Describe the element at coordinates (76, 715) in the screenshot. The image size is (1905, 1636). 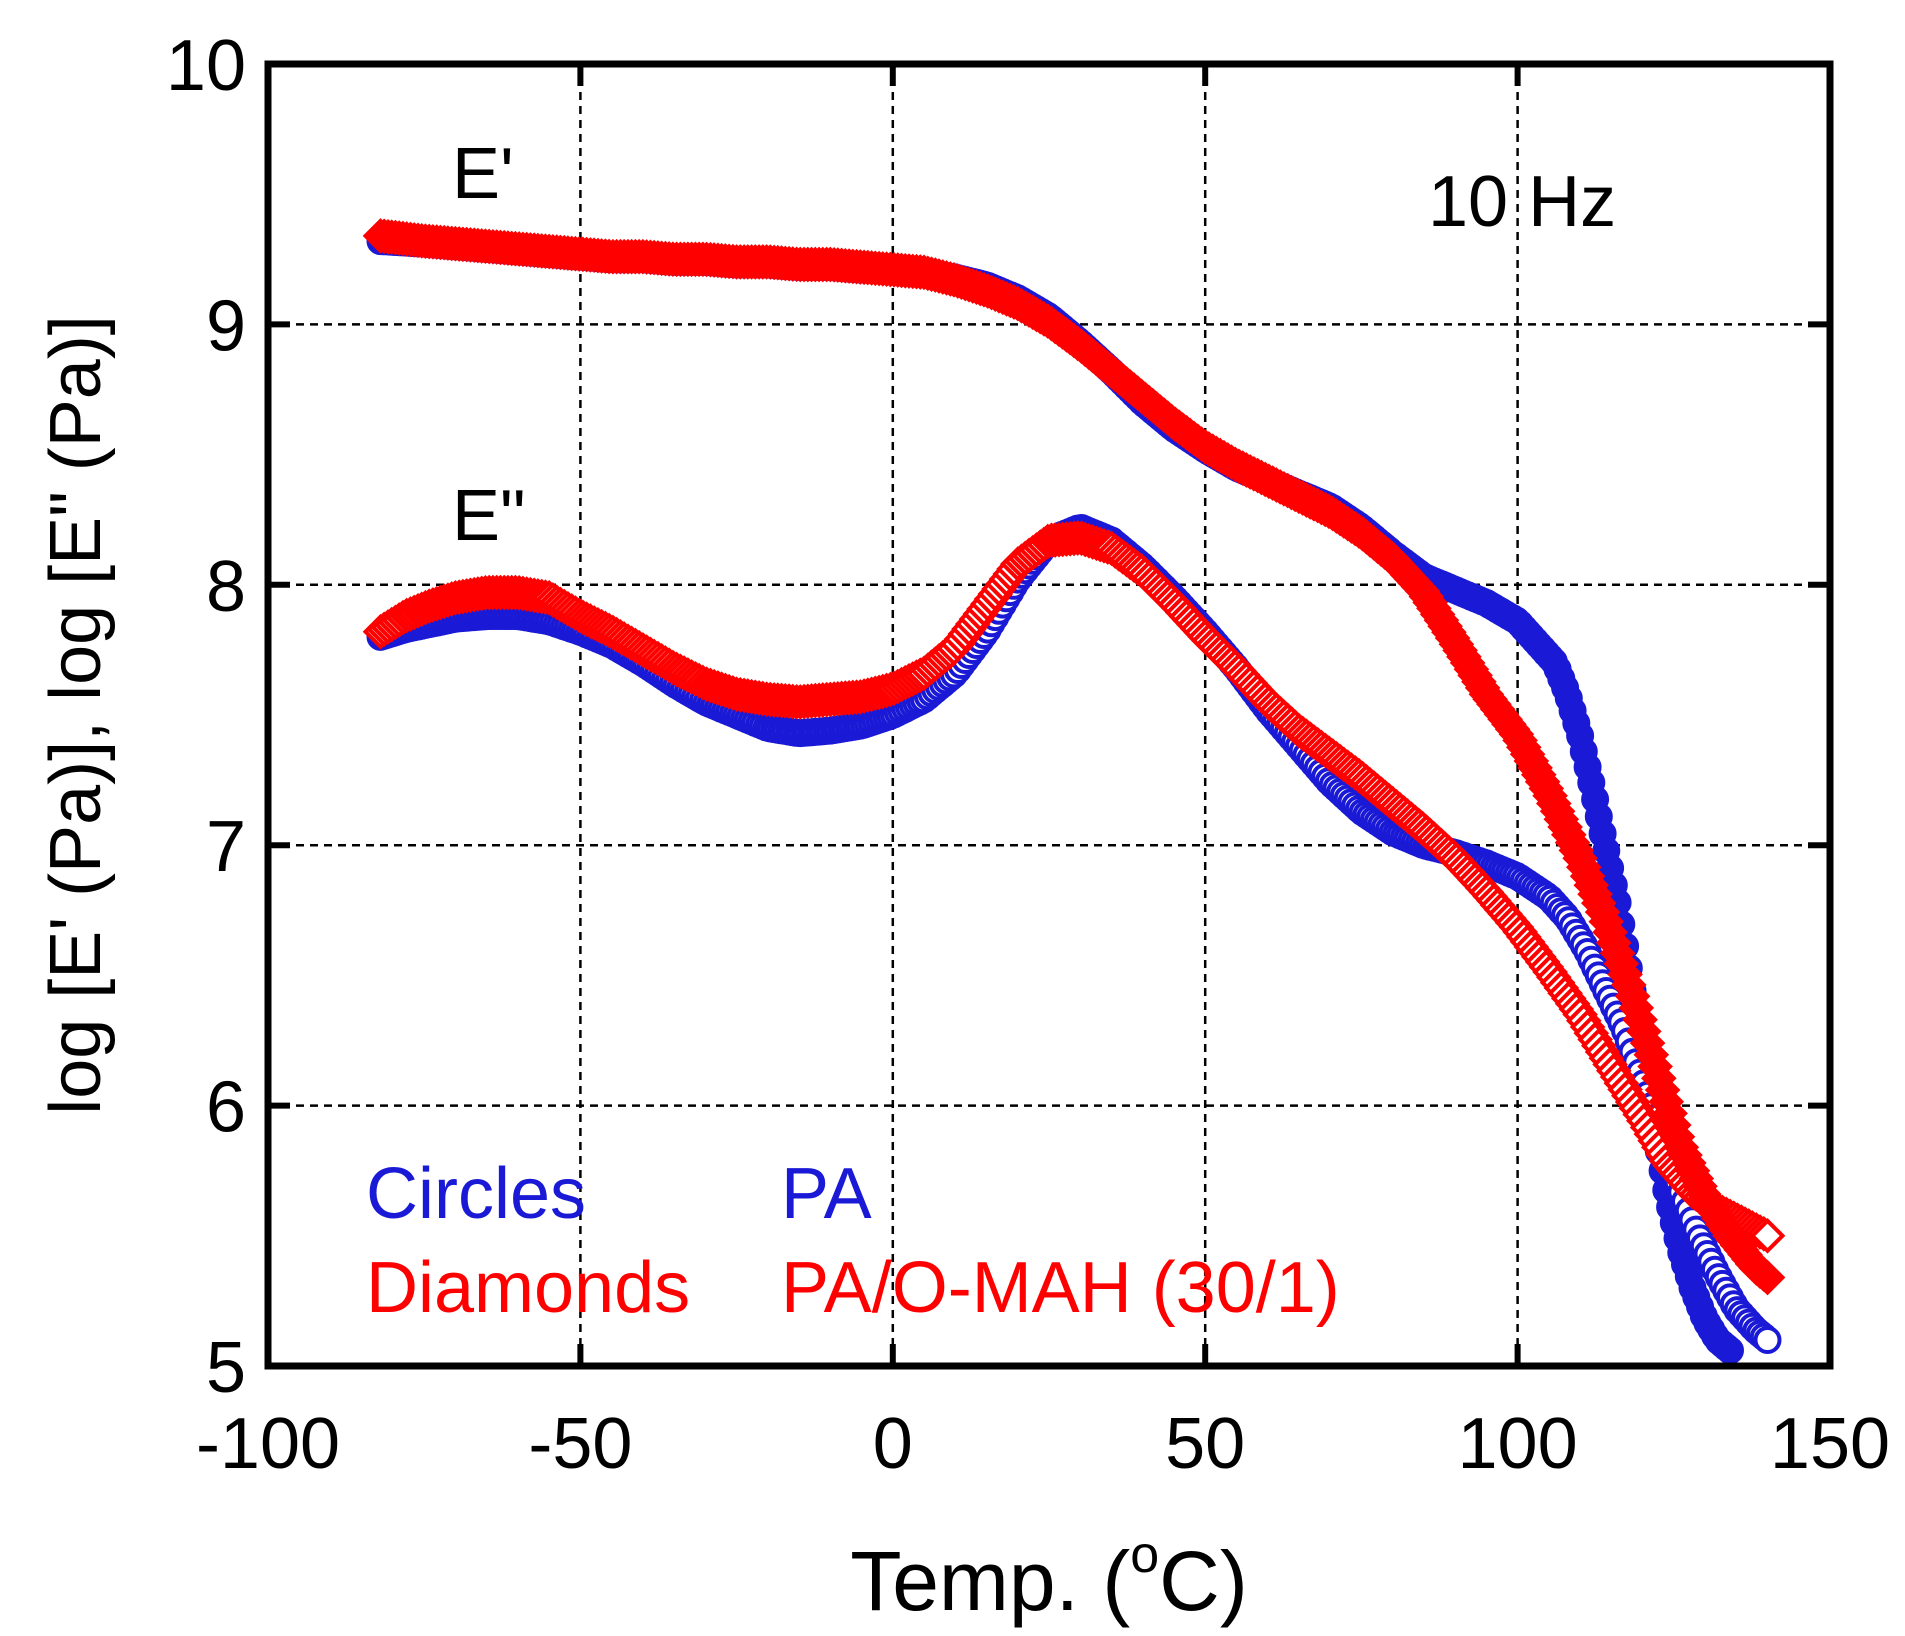
I see `y-axis-title: log [E' (Pa)], log [E" (Pa)]` at that location.